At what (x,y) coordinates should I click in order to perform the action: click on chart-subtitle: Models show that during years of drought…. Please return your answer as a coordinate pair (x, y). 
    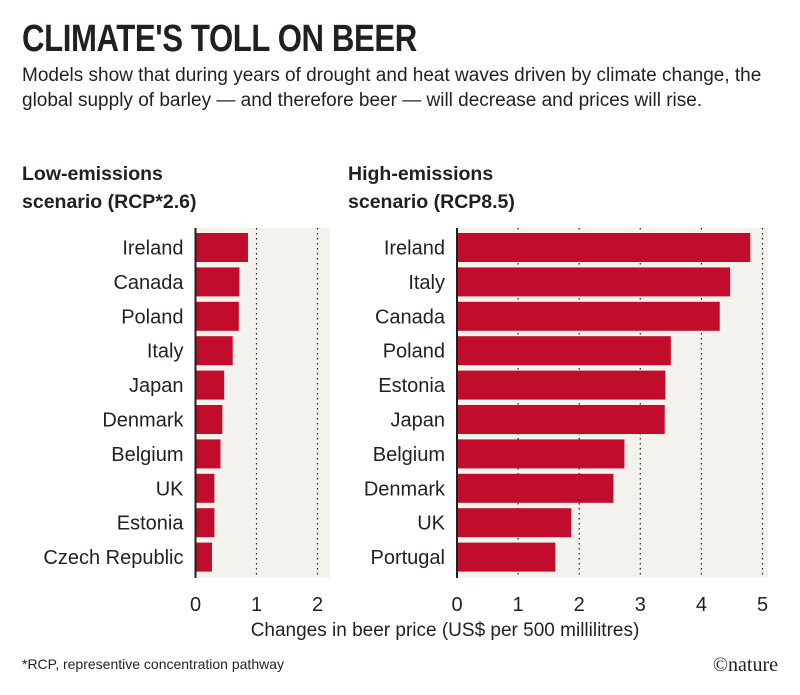
    Looking at the image, I should click on (392, 88).